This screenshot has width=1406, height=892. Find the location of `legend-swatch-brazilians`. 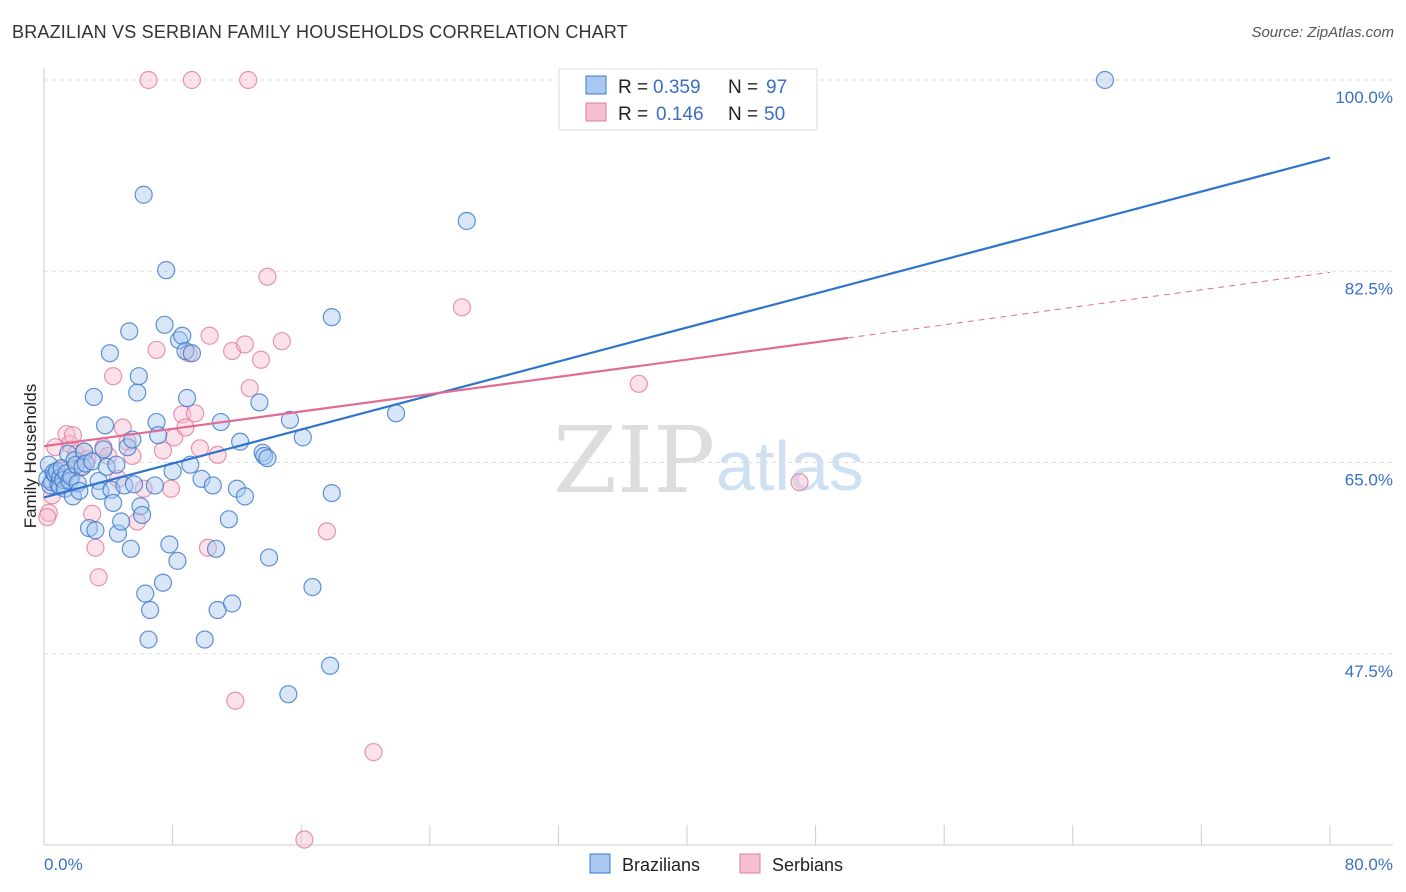

legend-swatch-brazilians is located at coordinates (596, 85).